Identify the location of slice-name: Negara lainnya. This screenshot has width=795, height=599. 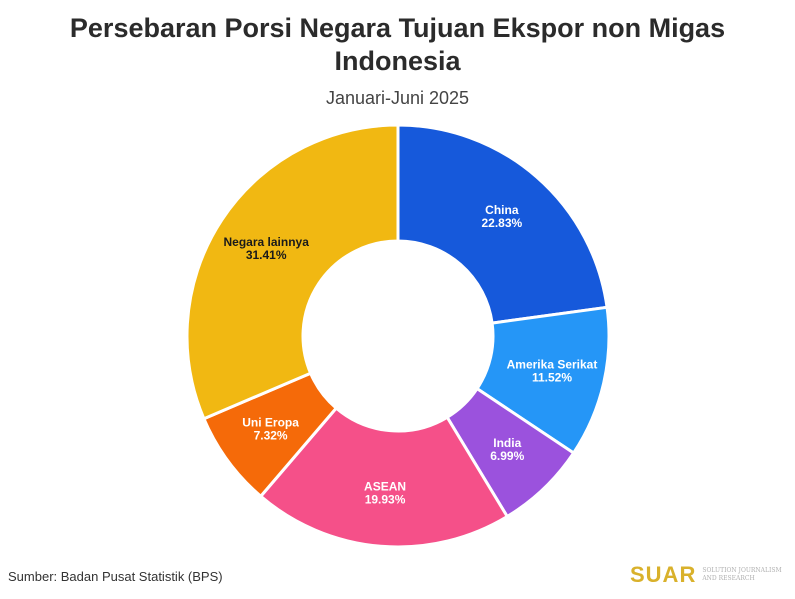
(267, 242).